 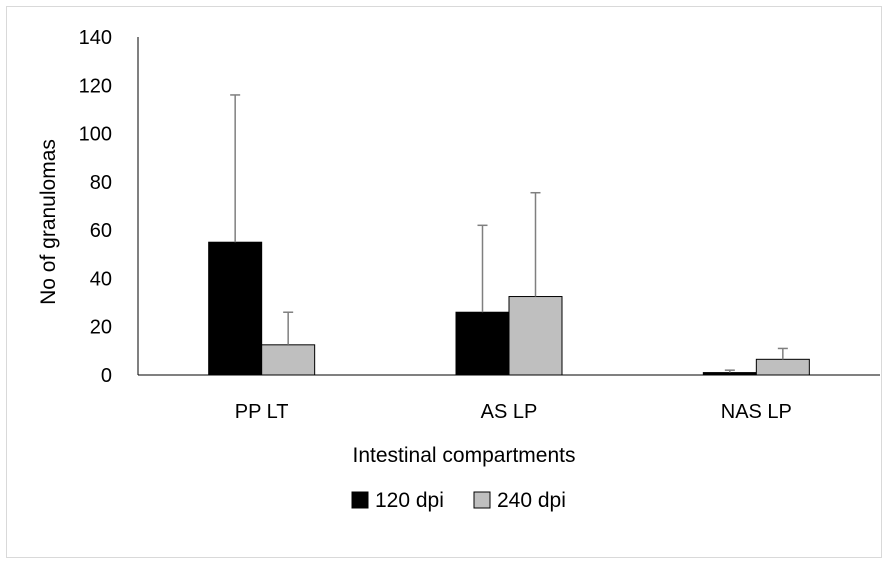 What do you see at coordinates (101, 231) in the screenshot?
I see `y-tick-label: 60` at bounding box center [101, 231].